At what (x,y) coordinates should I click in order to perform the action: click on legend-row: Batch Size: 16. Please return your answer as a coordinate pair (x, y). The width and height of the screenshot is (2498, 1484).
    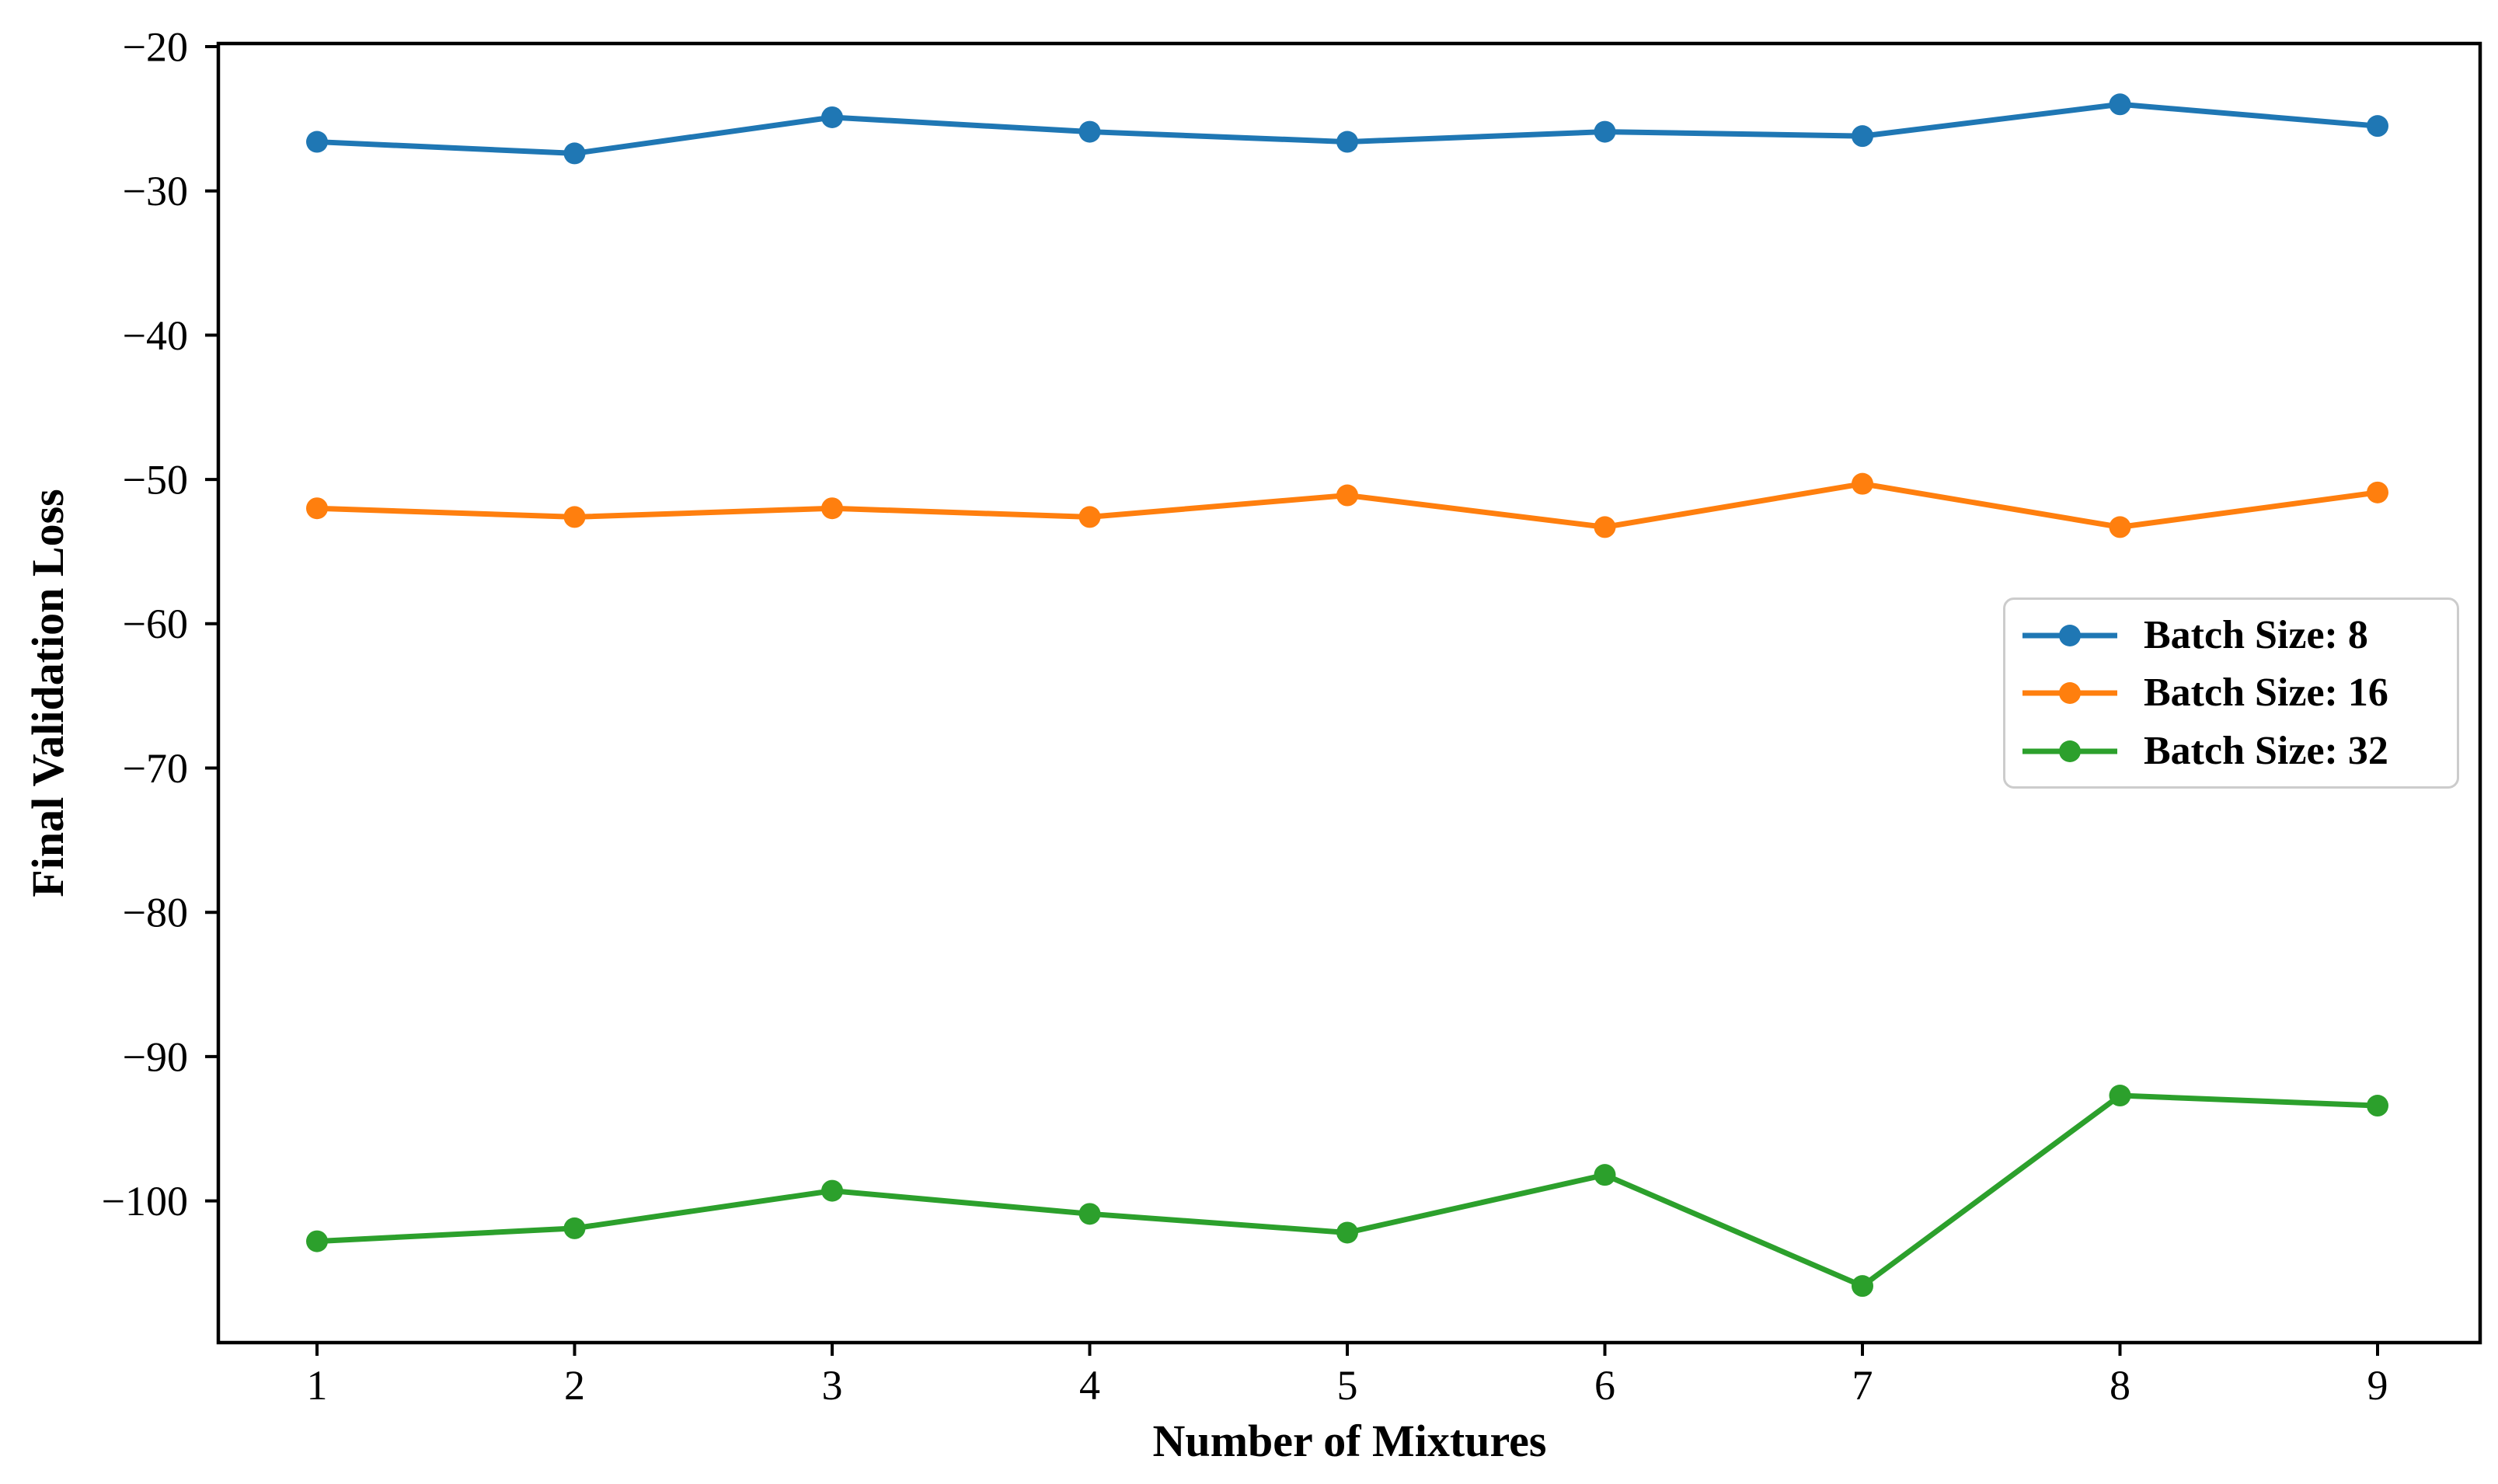
    Looking at the image, I should click on (2231, 693).